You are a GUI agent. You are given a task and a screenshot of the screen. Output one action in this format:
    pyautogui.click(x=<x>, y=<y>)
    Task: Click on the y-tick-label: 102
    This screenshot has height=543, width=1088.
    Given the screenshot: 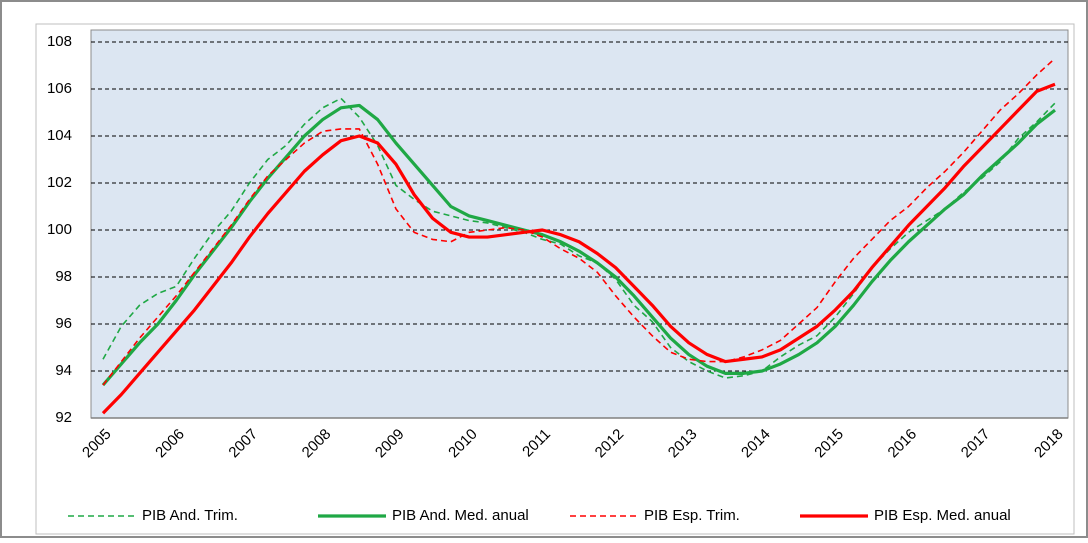 What is the action you would take?
    pyautogui.click(x=59, y=182)
    